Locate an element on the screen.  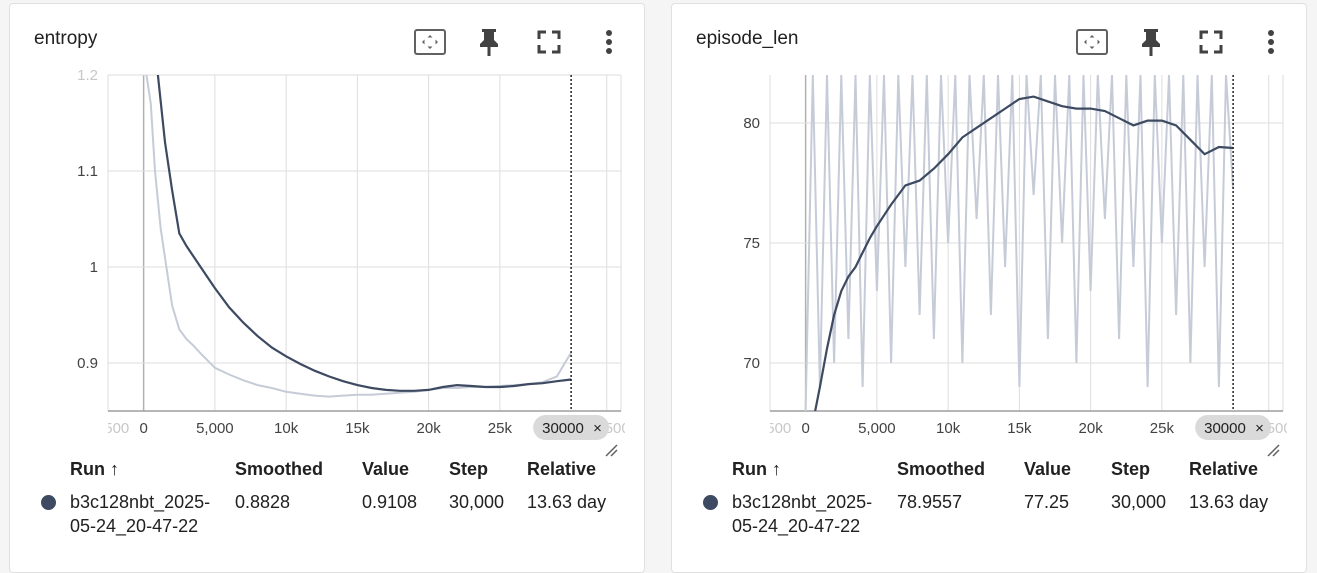
y-tick-label: 75 is located at coordinates (751, 243).